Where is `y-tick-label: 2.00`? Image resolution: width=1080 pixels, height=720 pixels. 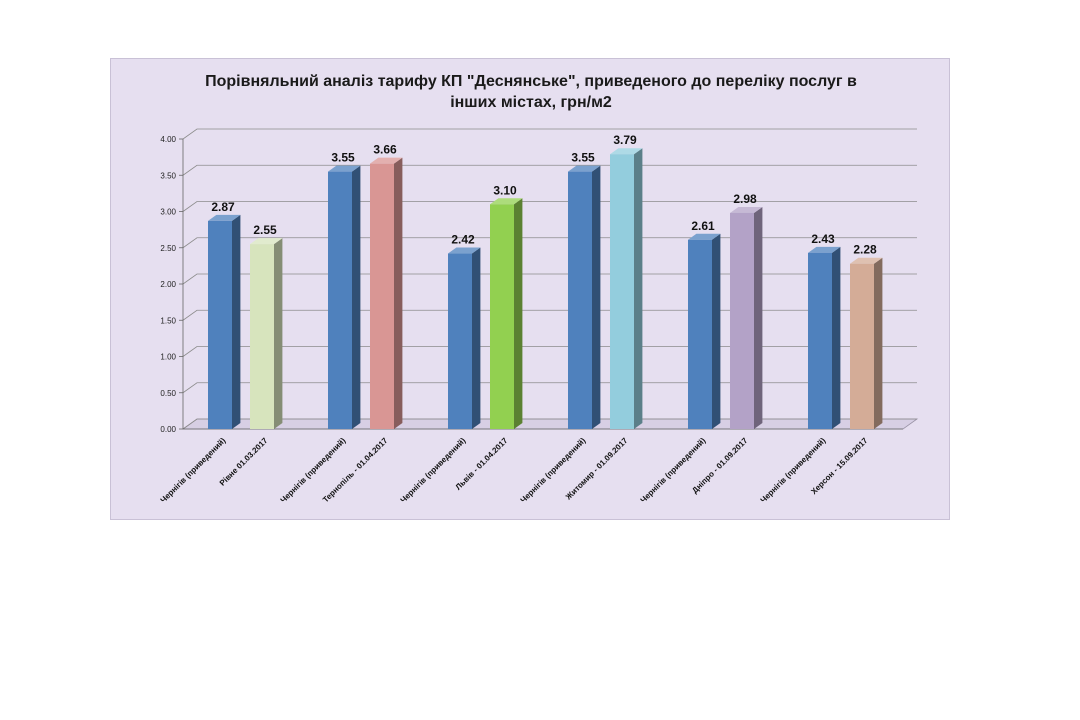
y-tick-label: 2.00 is located at coordinates (168, 284).